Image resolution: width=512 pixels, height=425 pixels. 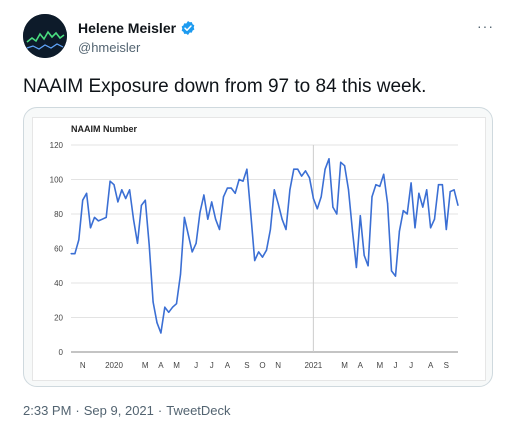 What do you see at coordinates (127, 28) in the screenshot?
I see `author-name: Helene Meisler` at bounding box center [127, 28].